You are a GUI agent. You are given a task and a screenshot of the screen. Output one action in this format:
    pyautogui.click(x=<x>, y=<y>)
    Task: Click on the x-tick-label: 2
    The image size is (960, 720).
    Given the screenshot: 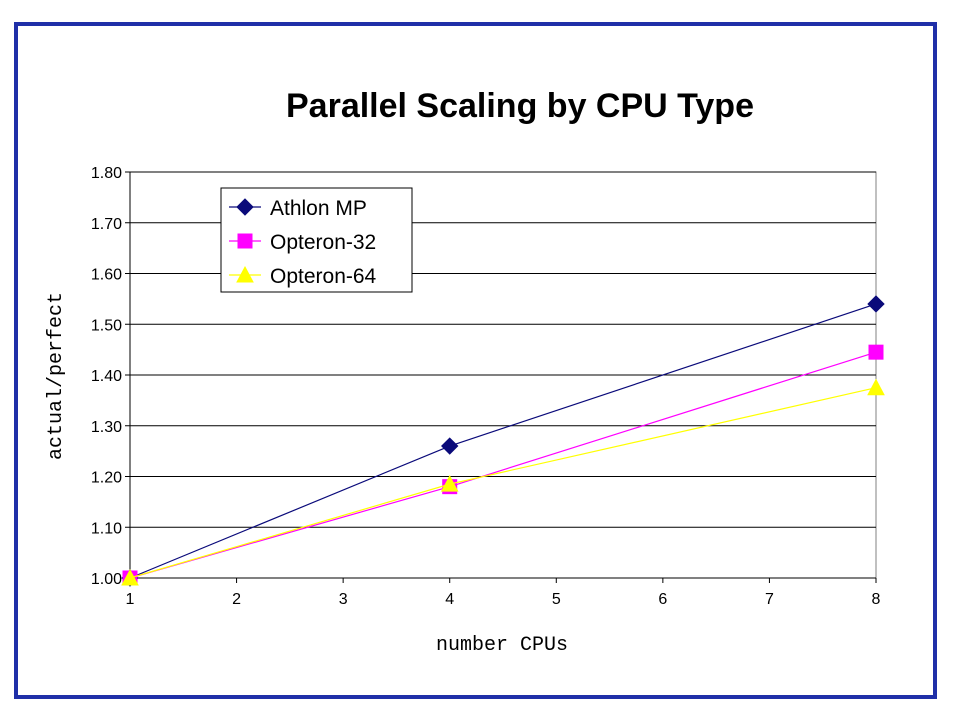 What is the action you would take?
    pyautogui.click(x=236, y=599)
    